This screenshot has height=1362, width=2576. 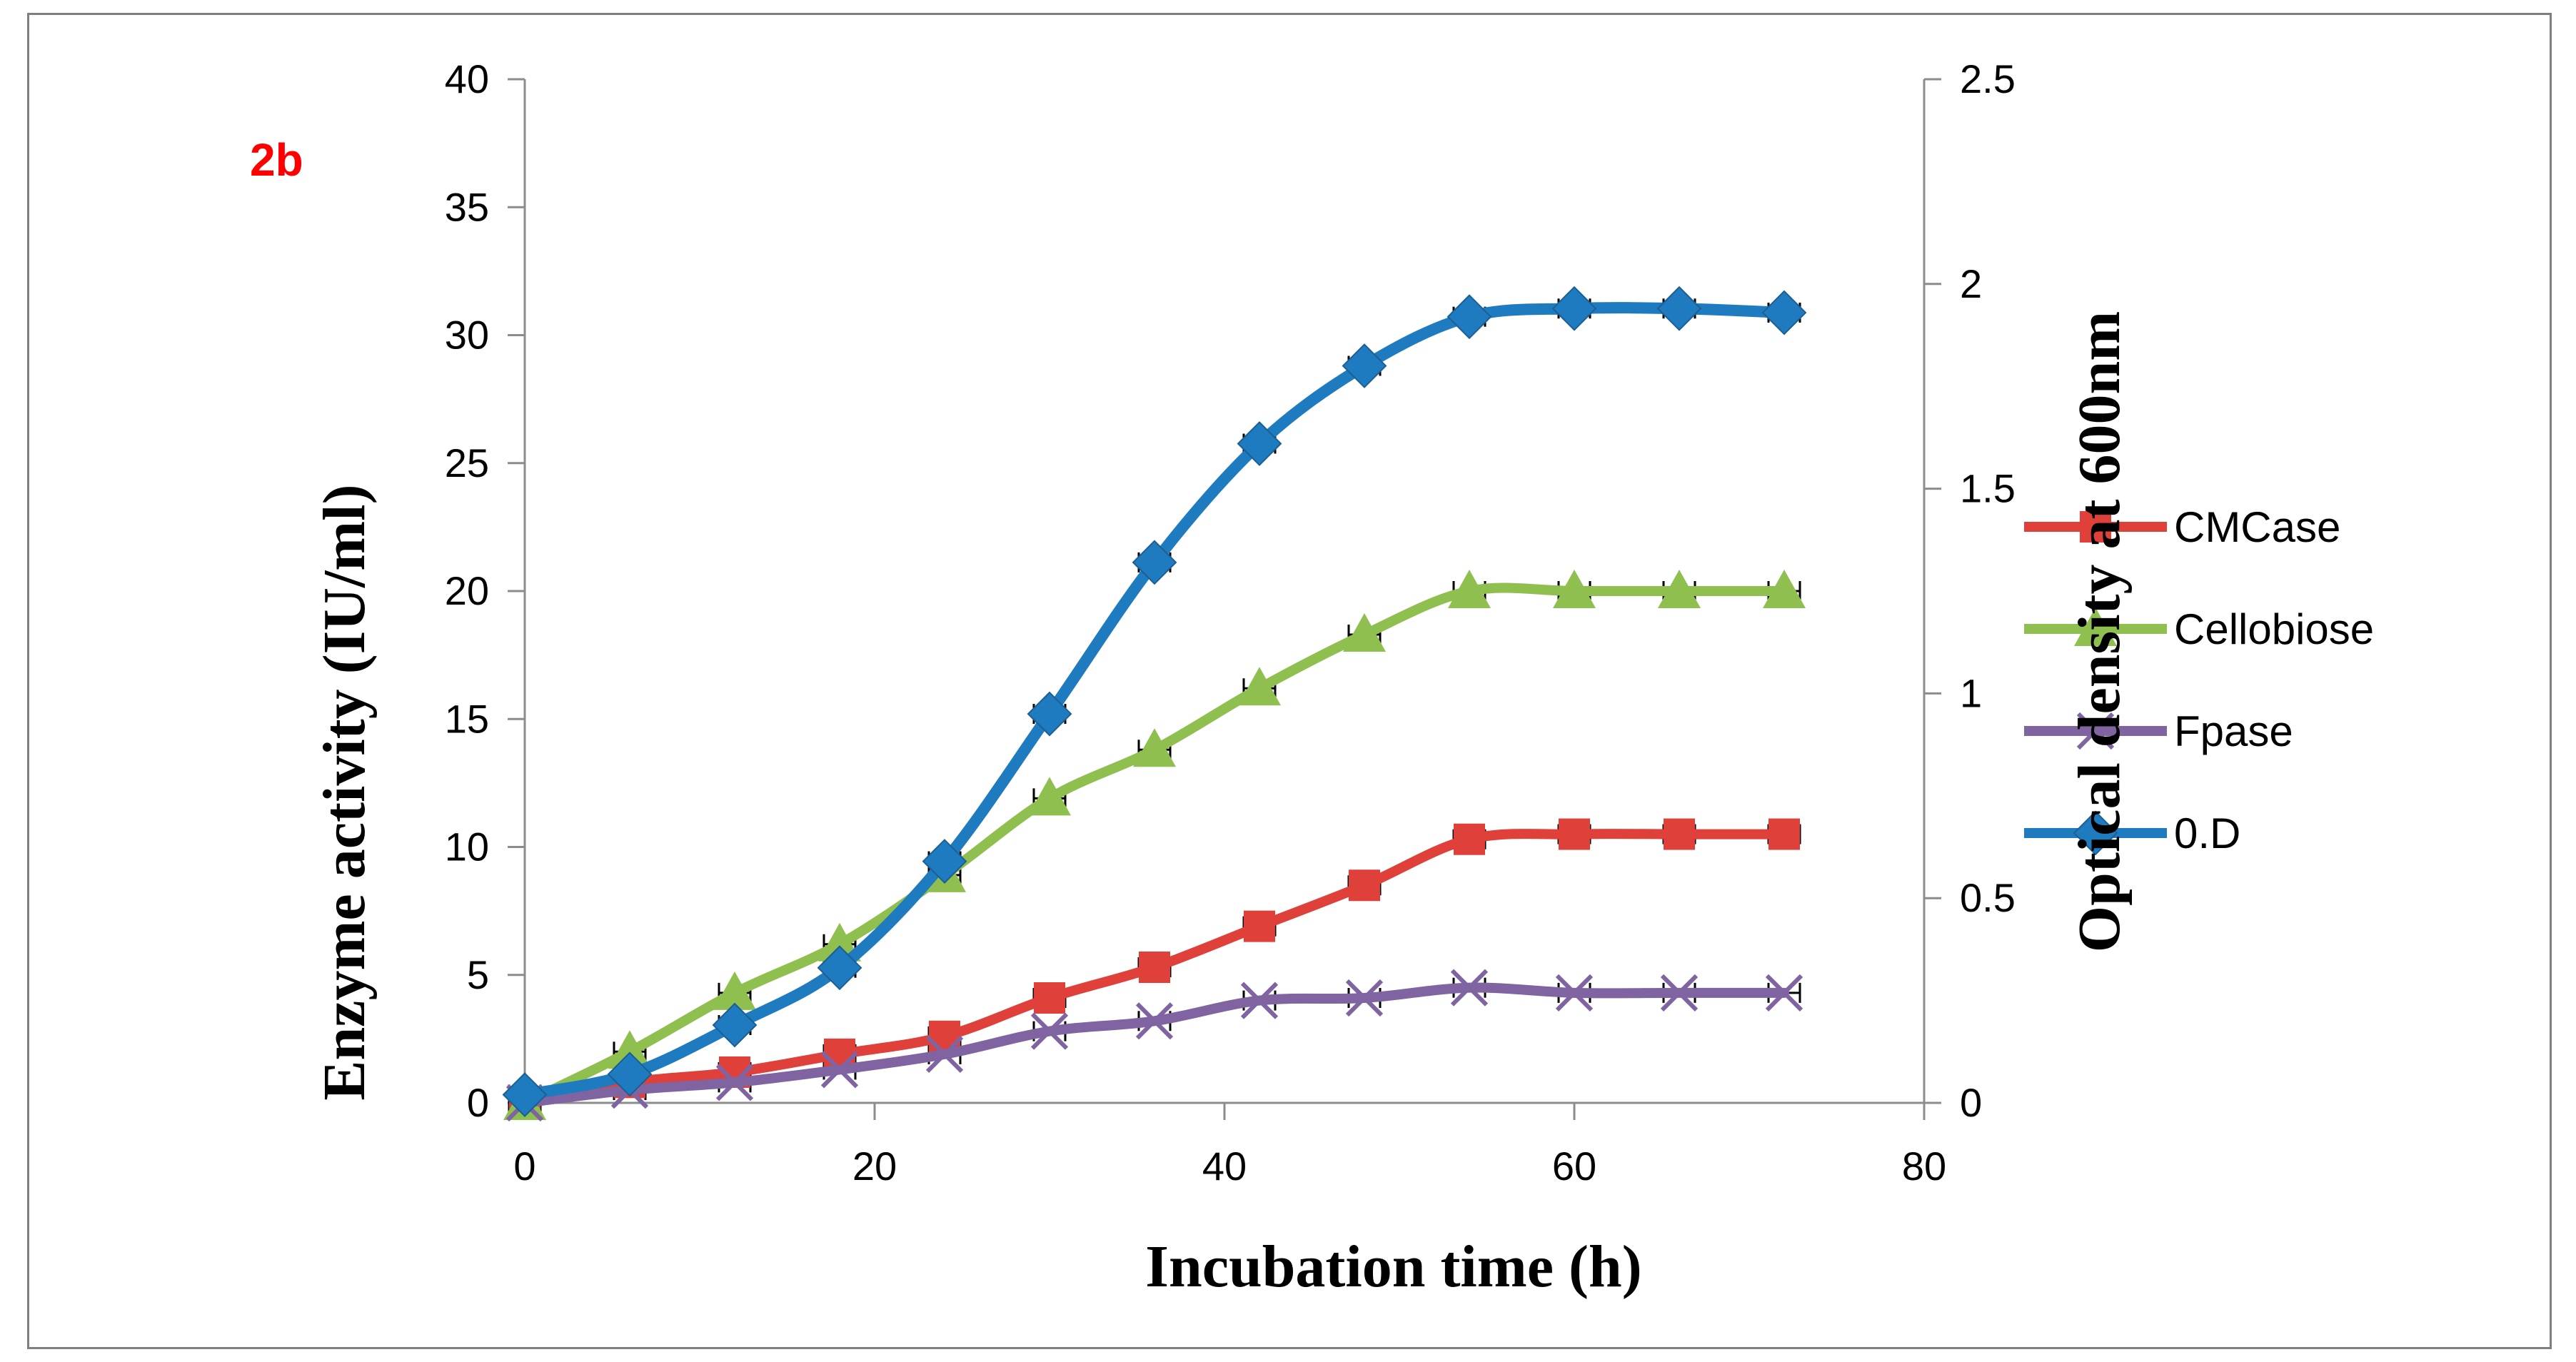 I want to click on legend-item-fpase: Fpase, so click(x=2158, y=731).